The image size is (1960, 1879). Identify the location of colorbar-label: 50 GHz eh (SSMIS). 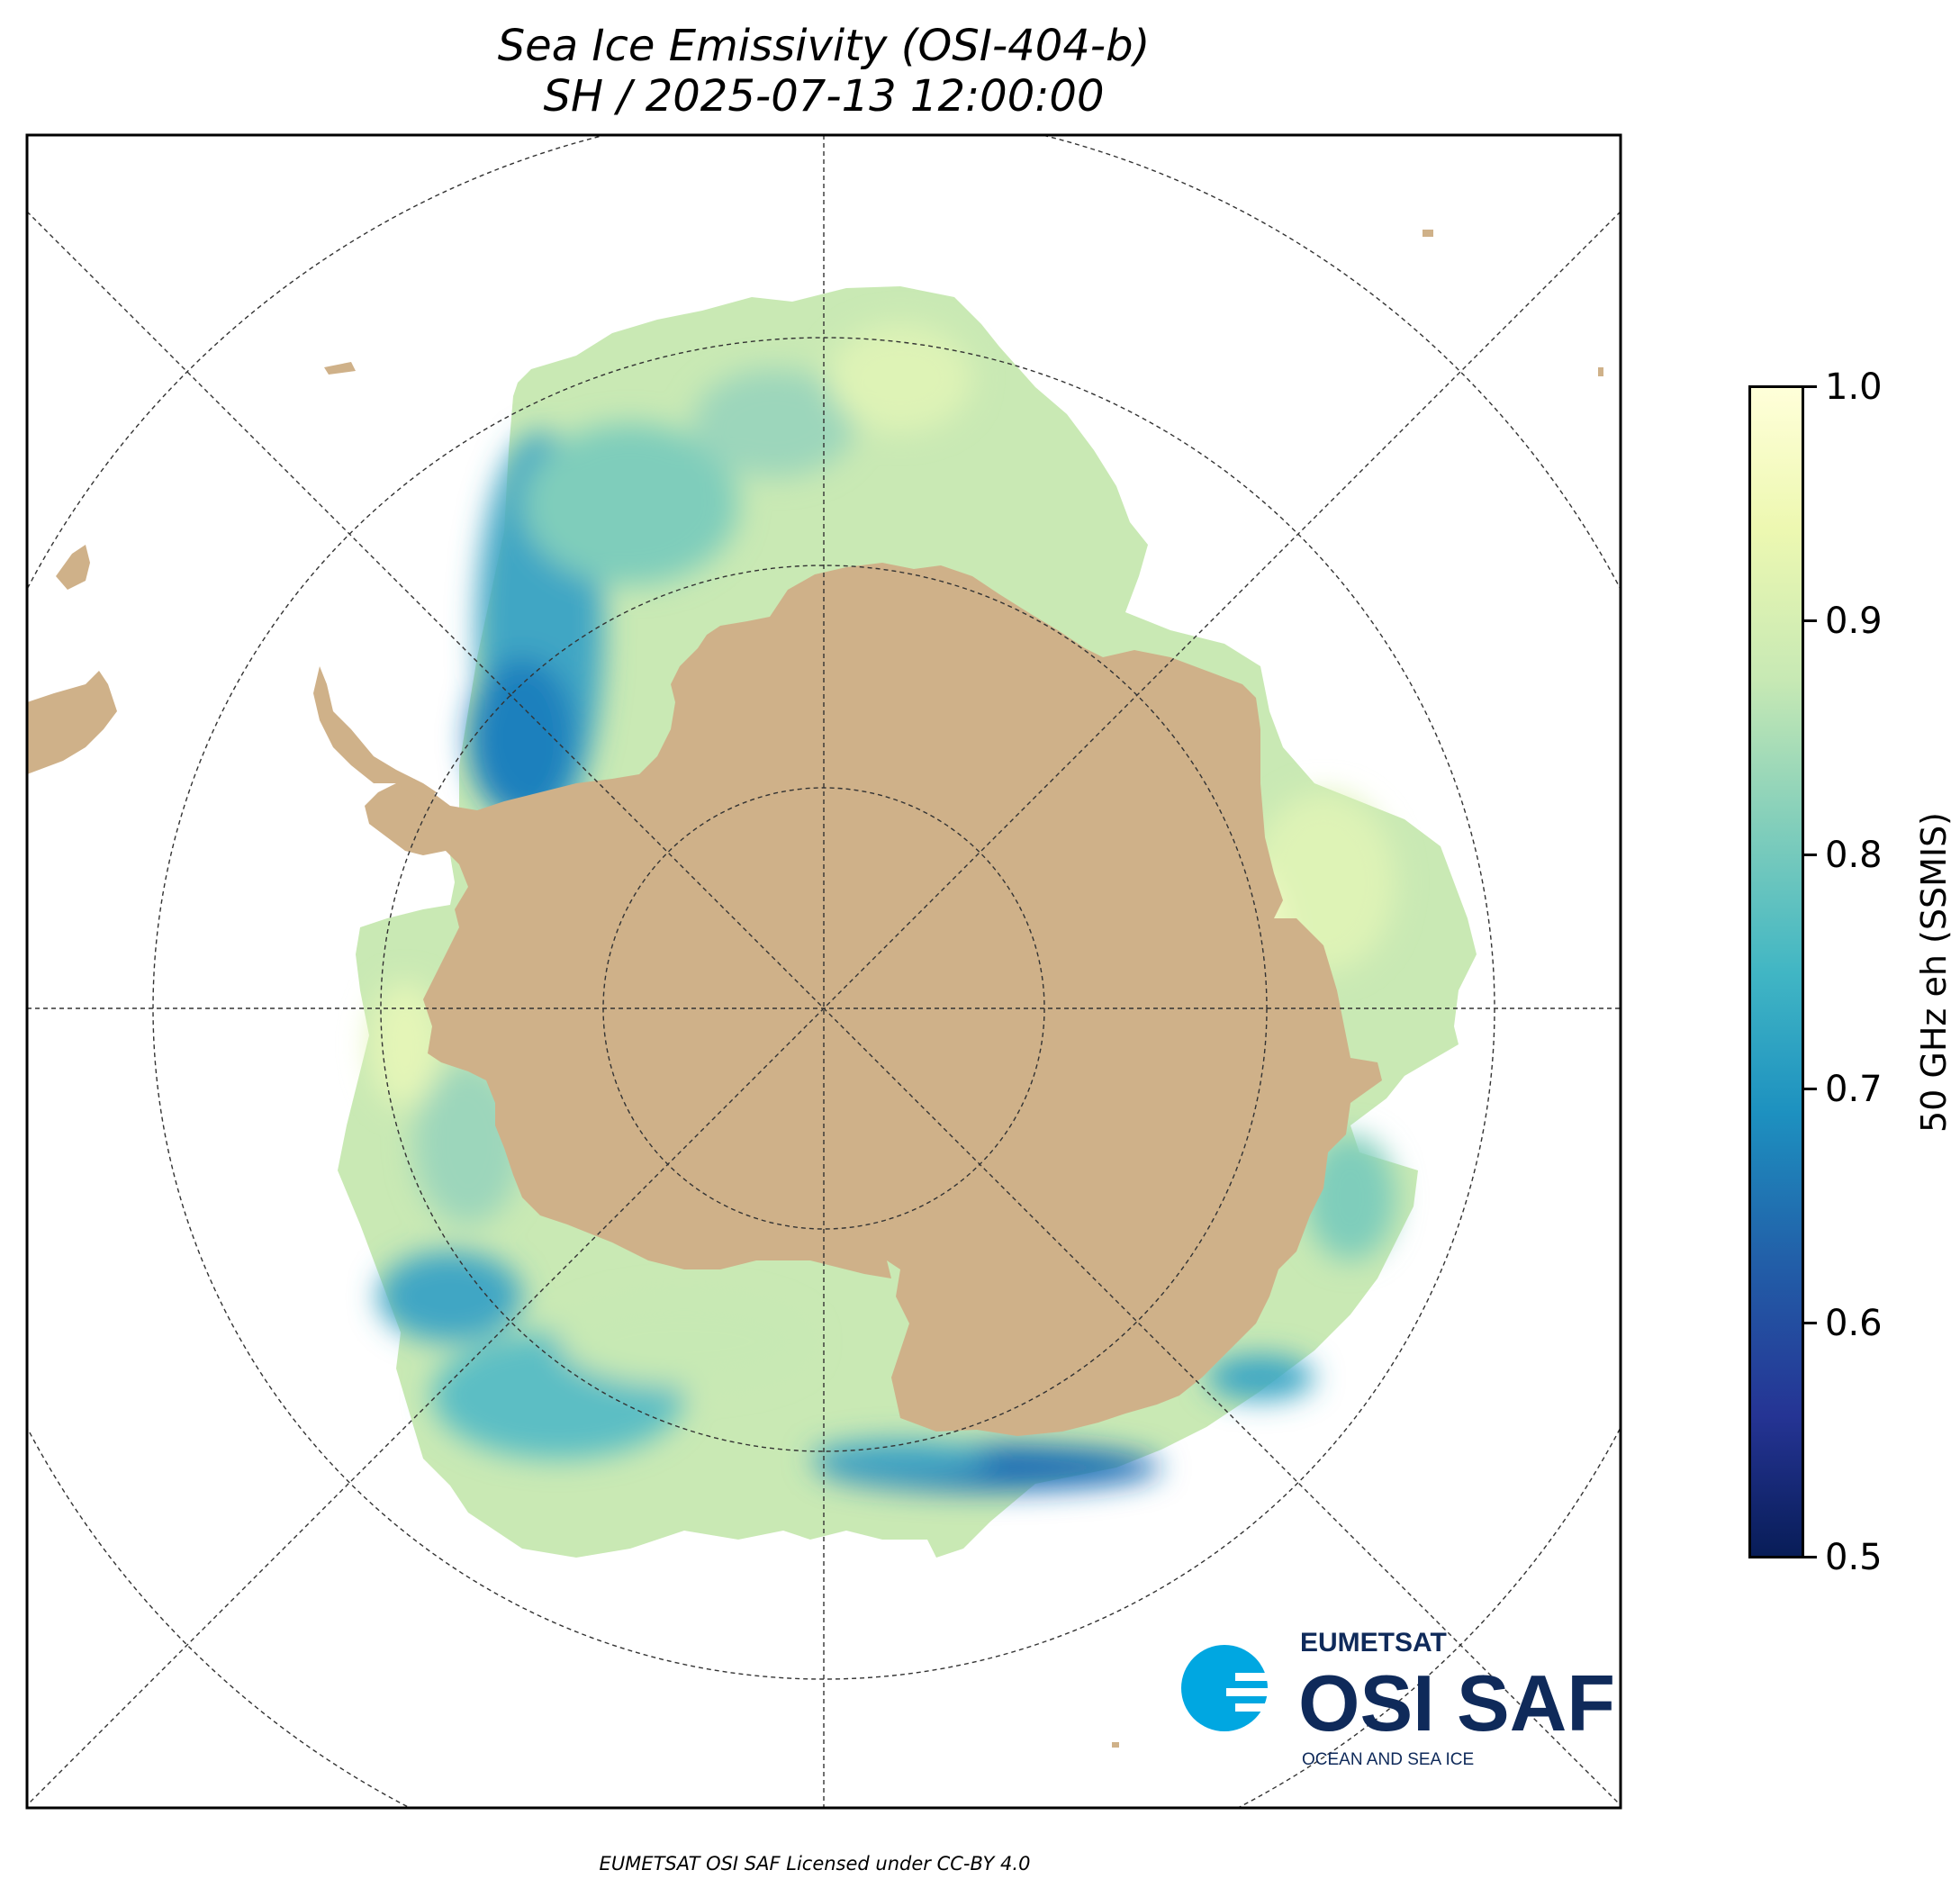
(1934, 972).